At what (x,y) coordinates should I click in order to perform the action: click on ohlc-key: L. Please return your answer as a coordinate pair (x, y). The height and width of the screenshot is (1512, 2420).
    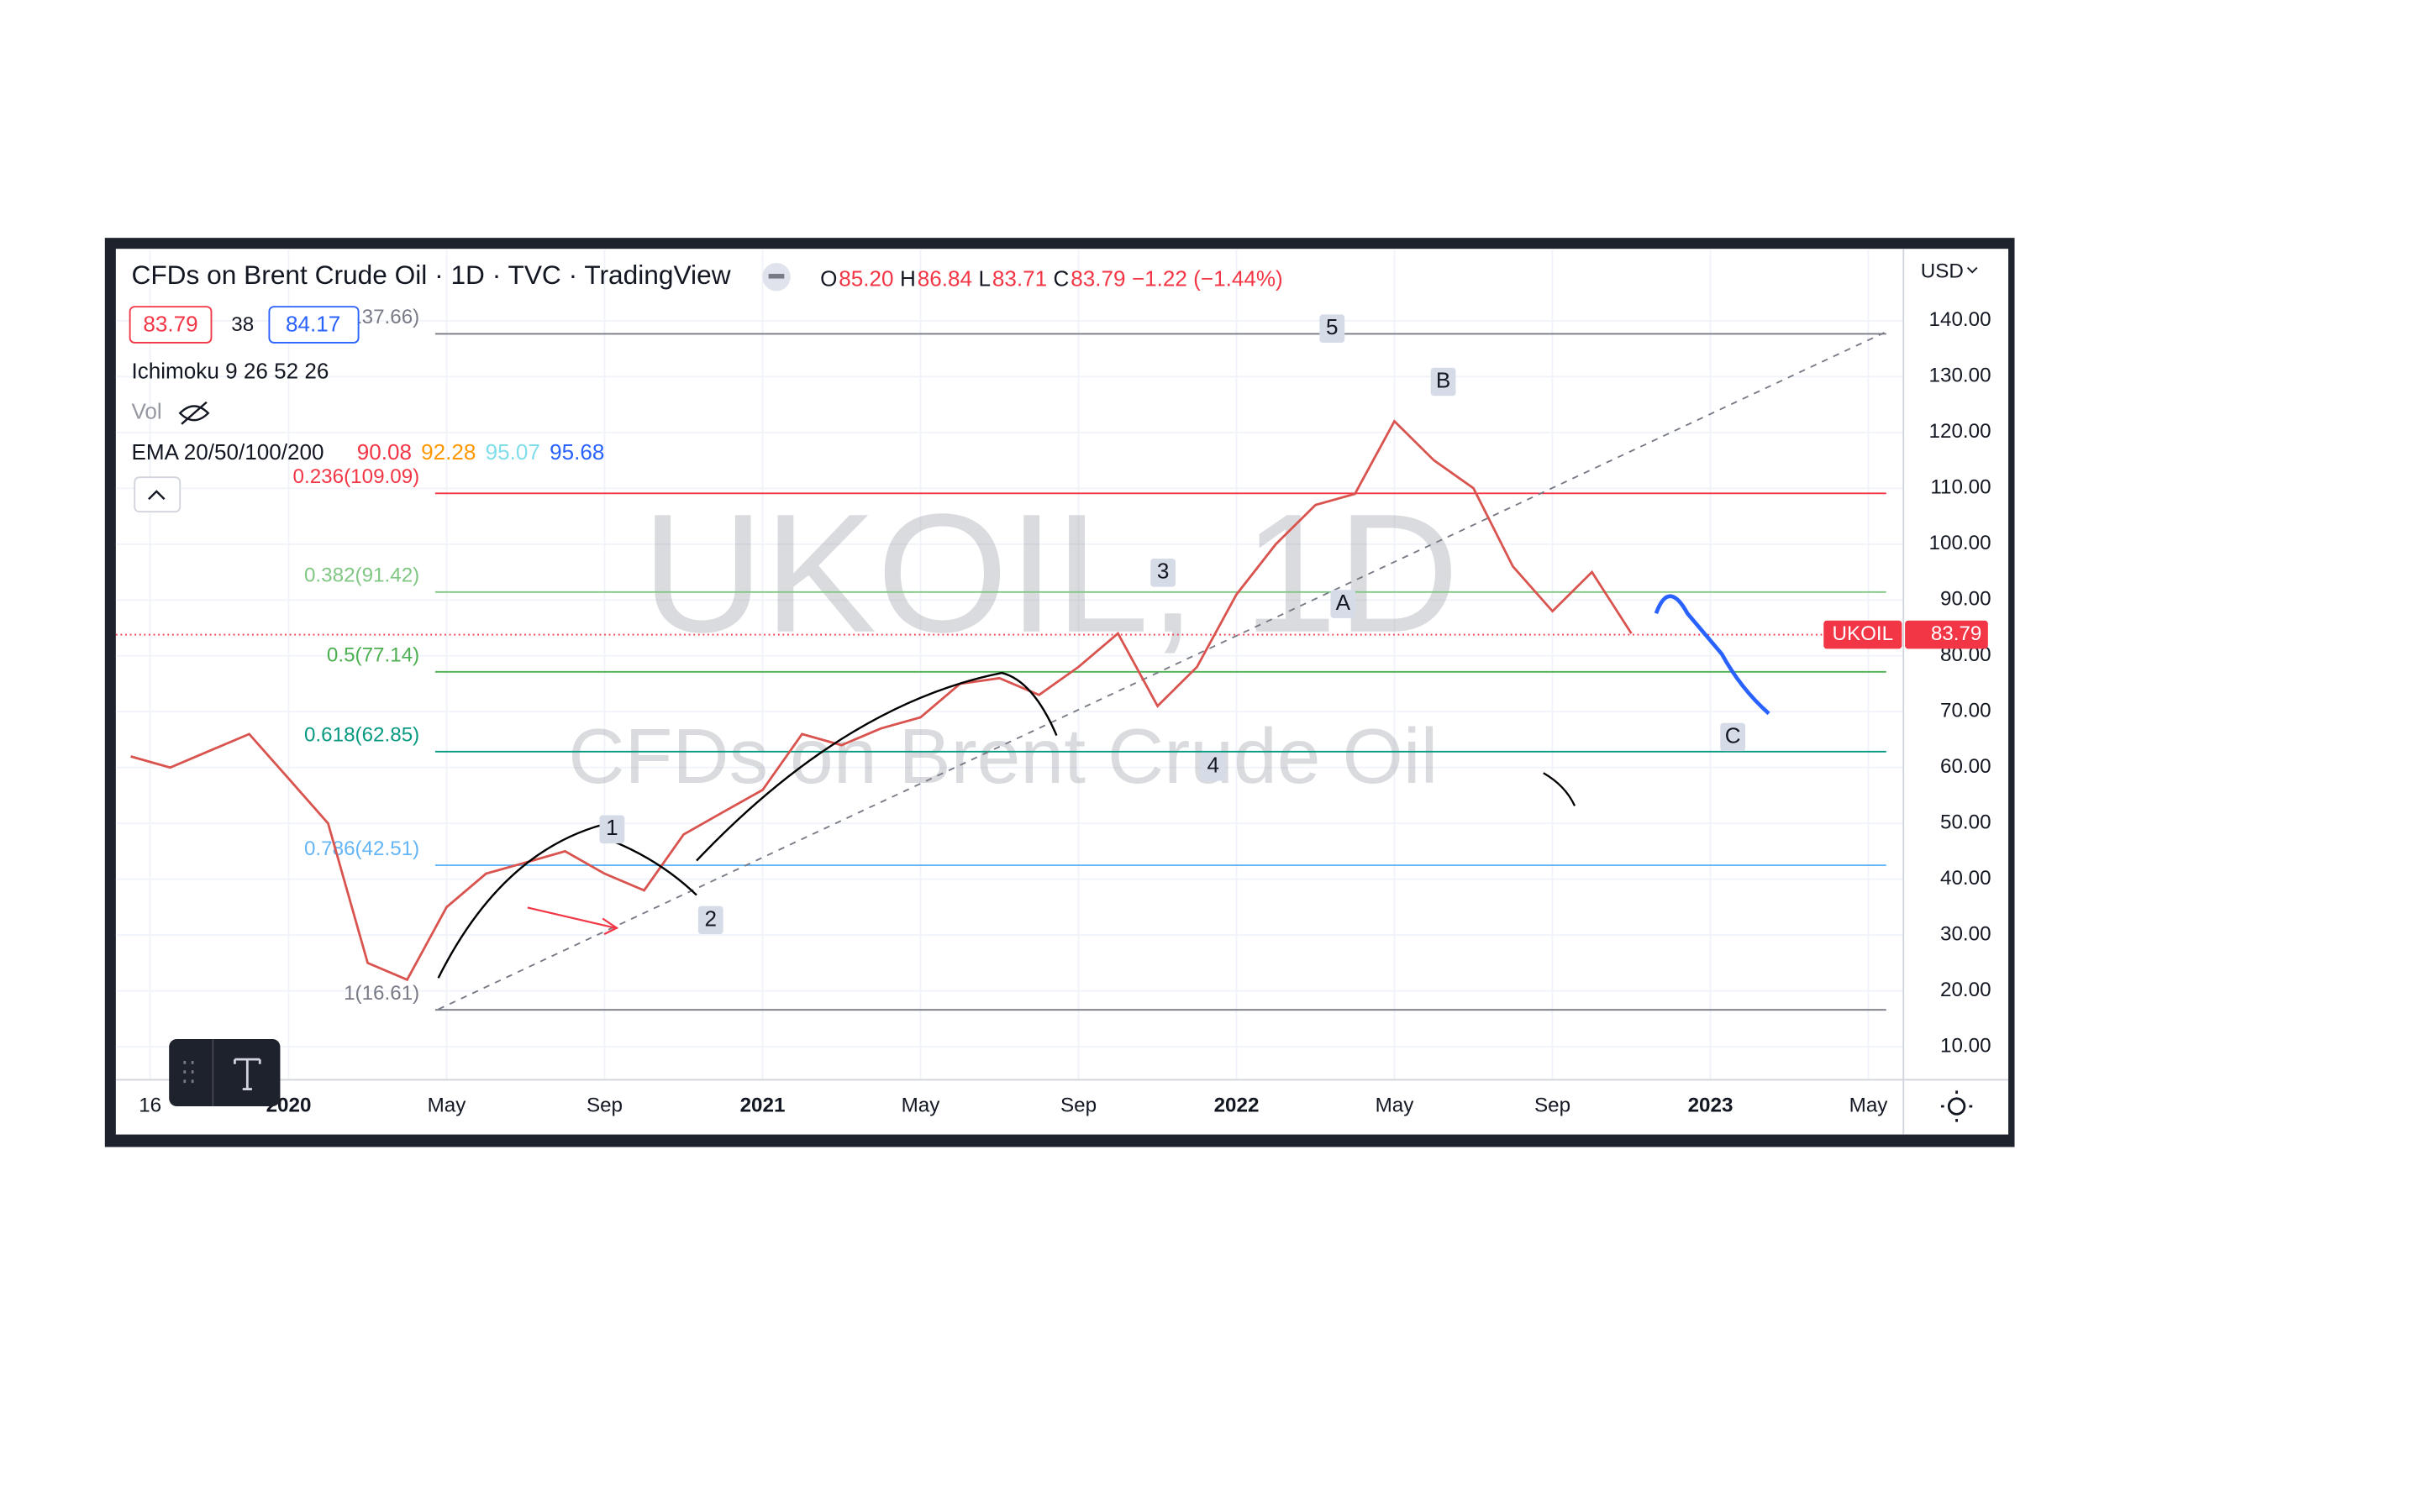
    Looking at the image, I should click on (985, 278).